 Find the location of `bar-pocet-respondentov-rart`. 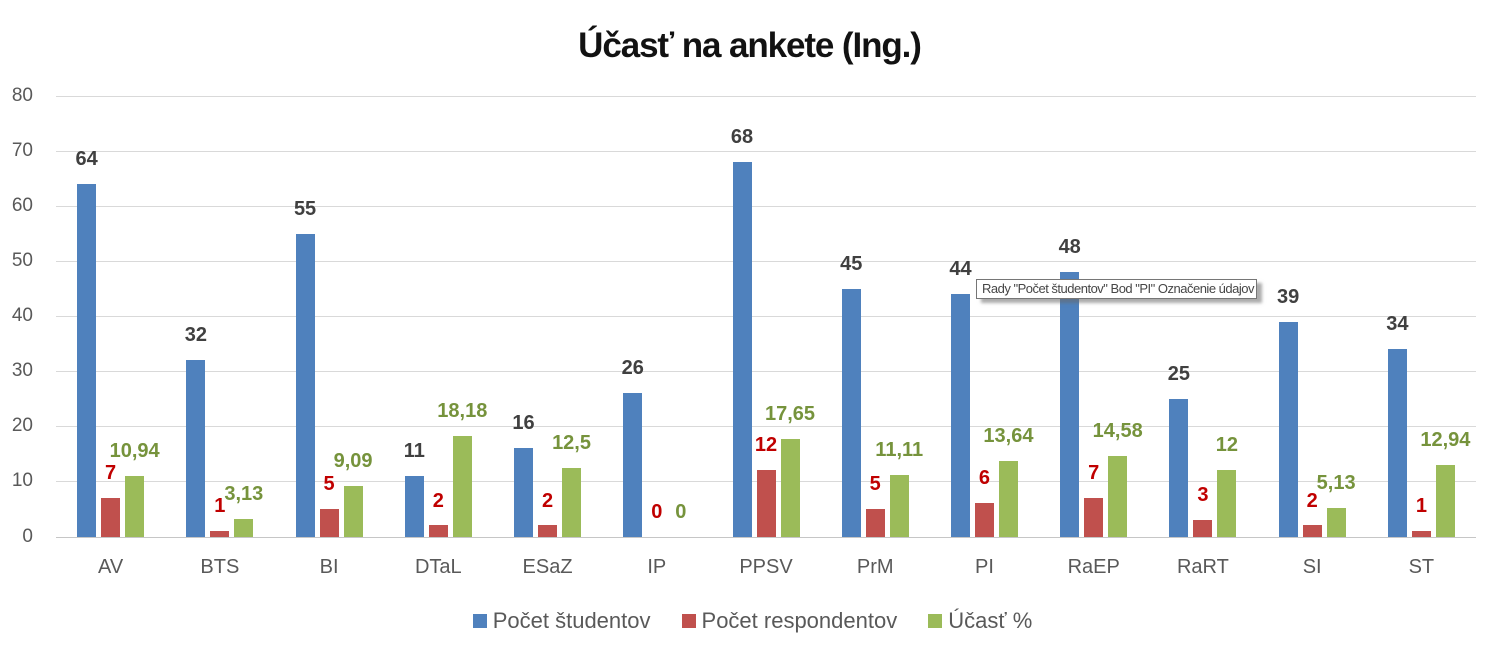

bar-pocet-respondentov-rart is located at coordinates (1203, 528).